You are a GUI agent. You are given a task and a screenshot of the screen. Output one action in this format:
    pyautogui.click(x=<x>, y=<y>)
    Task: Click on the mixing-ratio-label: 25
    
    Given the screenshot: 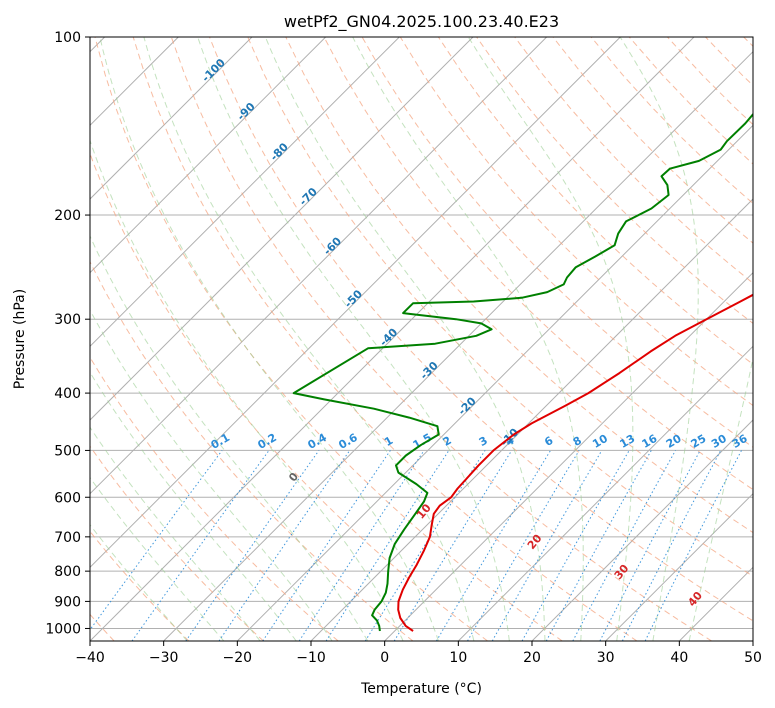 What is the action you would take?
    pyautogui.click(x=699, y=441)
    